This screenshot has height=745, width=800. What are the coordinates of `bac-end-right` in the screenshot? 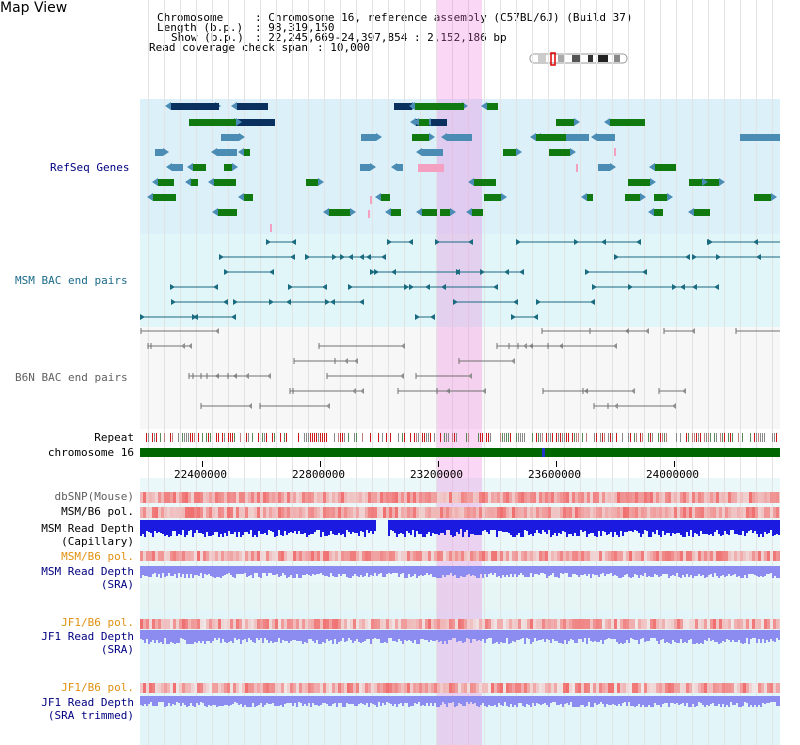 It's located at (293, 242).